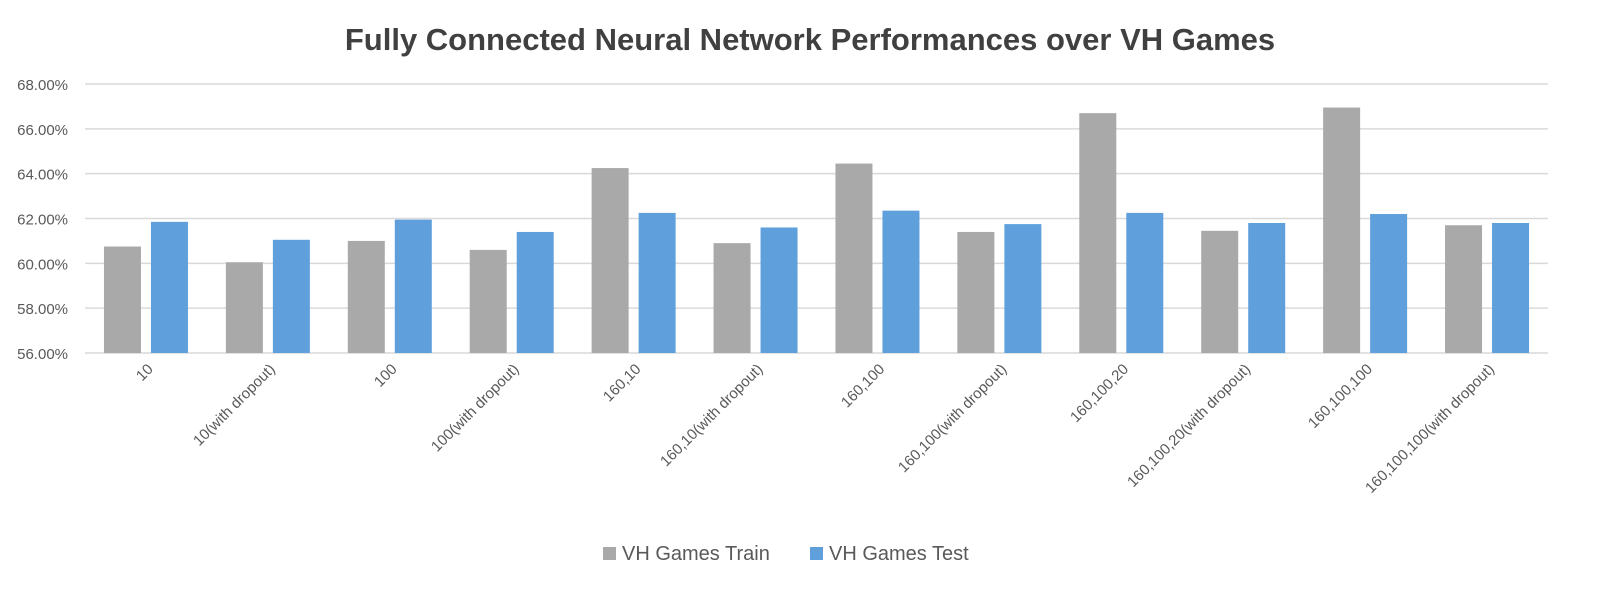 The height and width of the screenshot is (613, 1620). What do you see at coordinates (234, 405) in the screenshot?
I see `x-tick-label: 10(with dropout)` at bounding box center [234, 405].